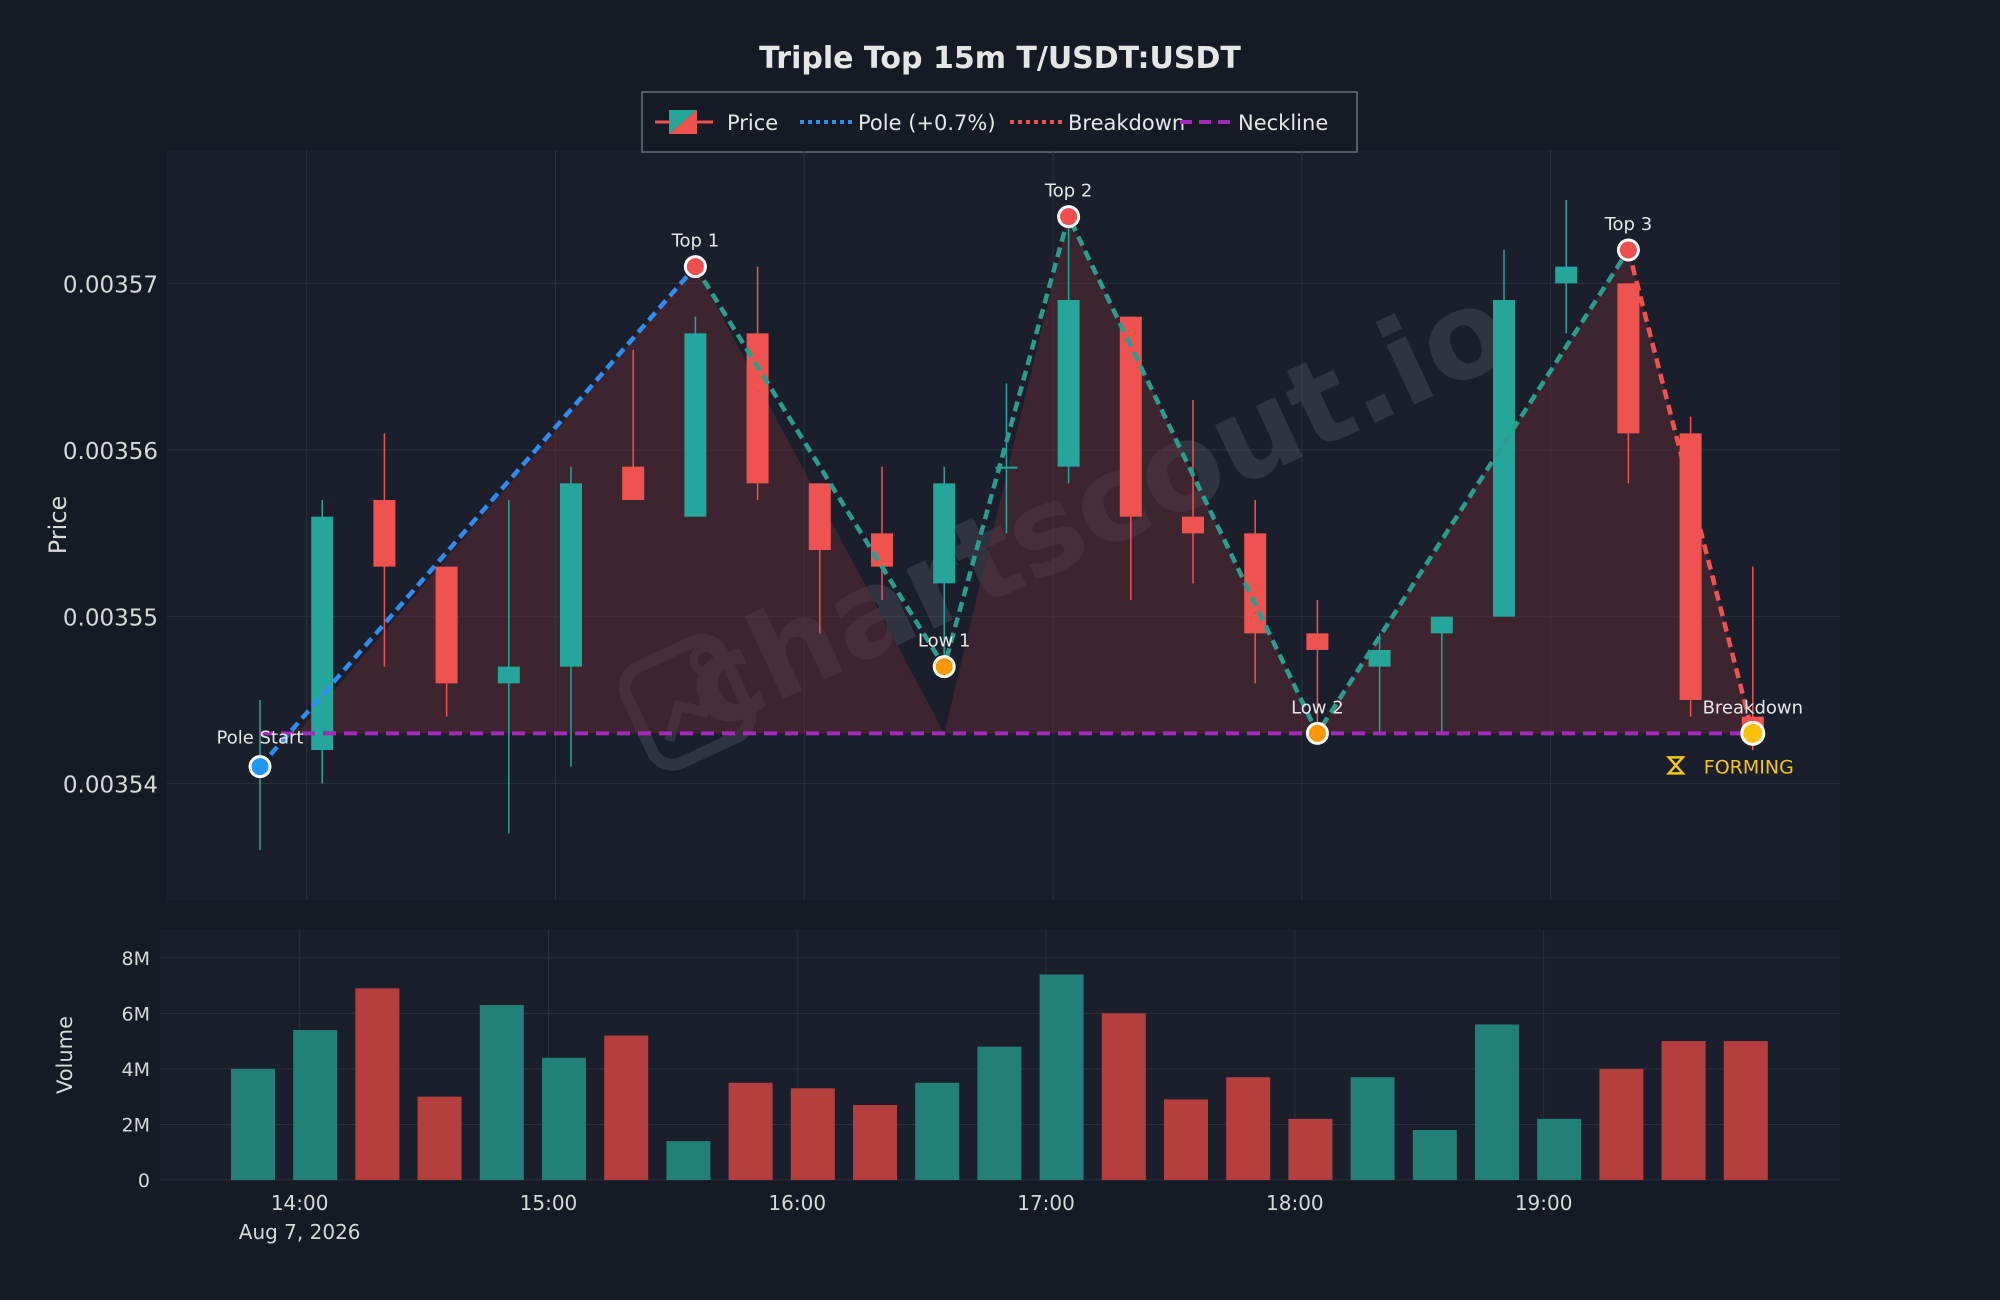 This screenshot has height=1300, width=2000. I want to click on volume-tick-label: 0, so click(144, 1181).